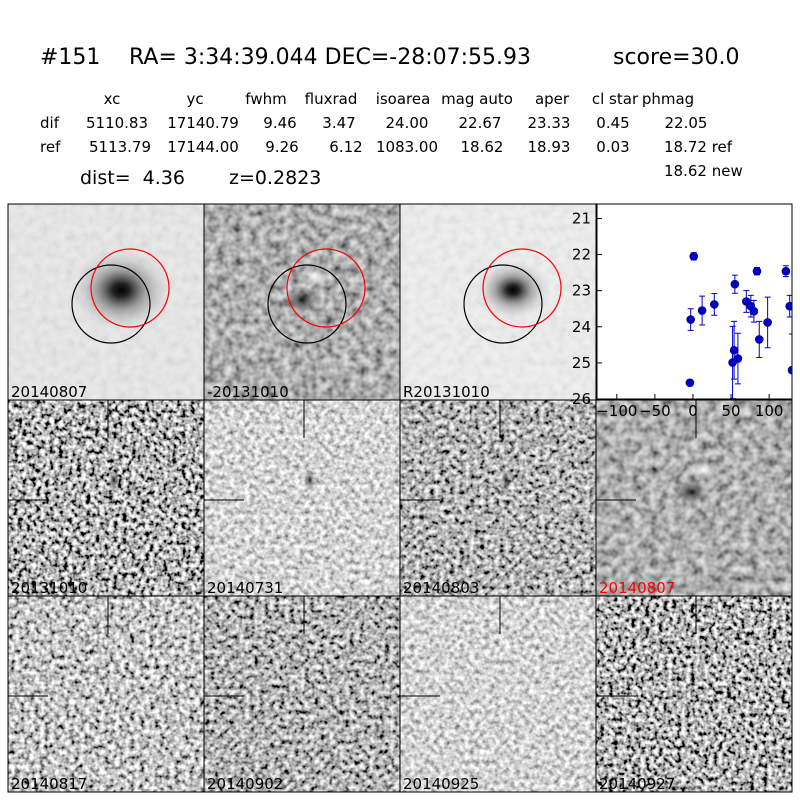  I want to click on plot-frame, so click(694, 301).